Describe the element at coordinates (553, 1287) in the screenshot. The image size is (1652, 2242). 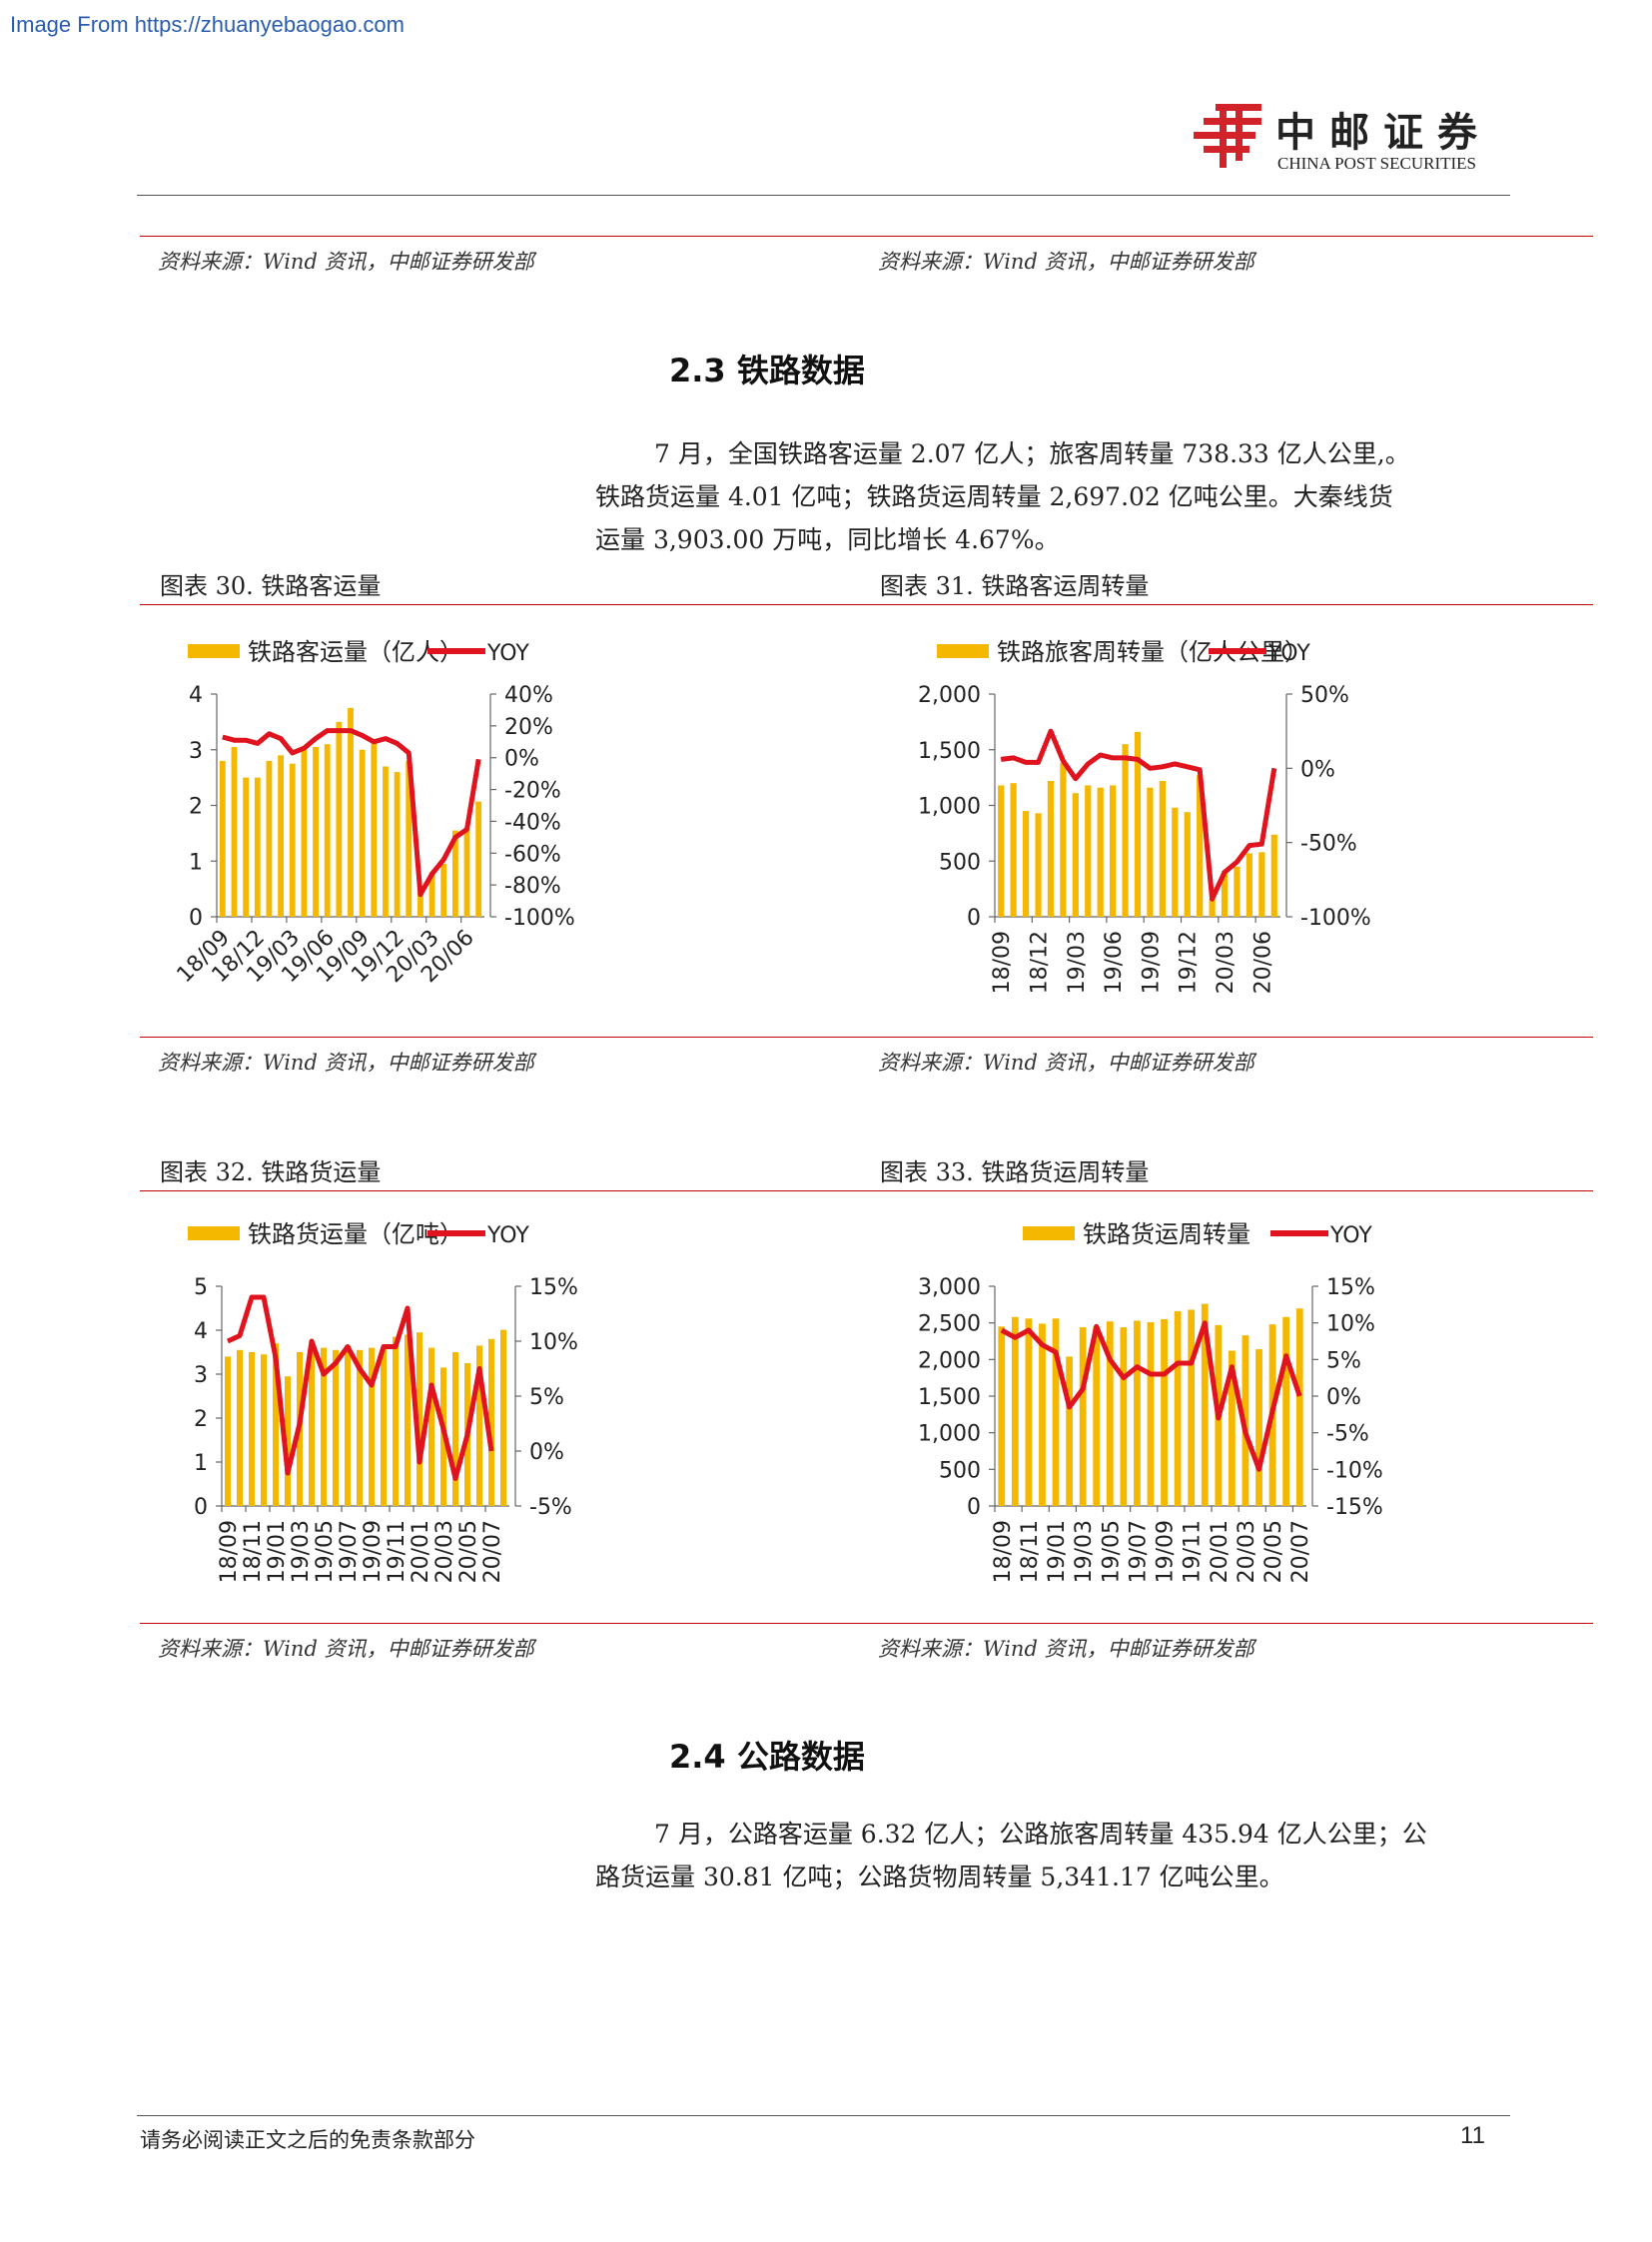
I see `right-axis-tick-label: 15%` at that location.